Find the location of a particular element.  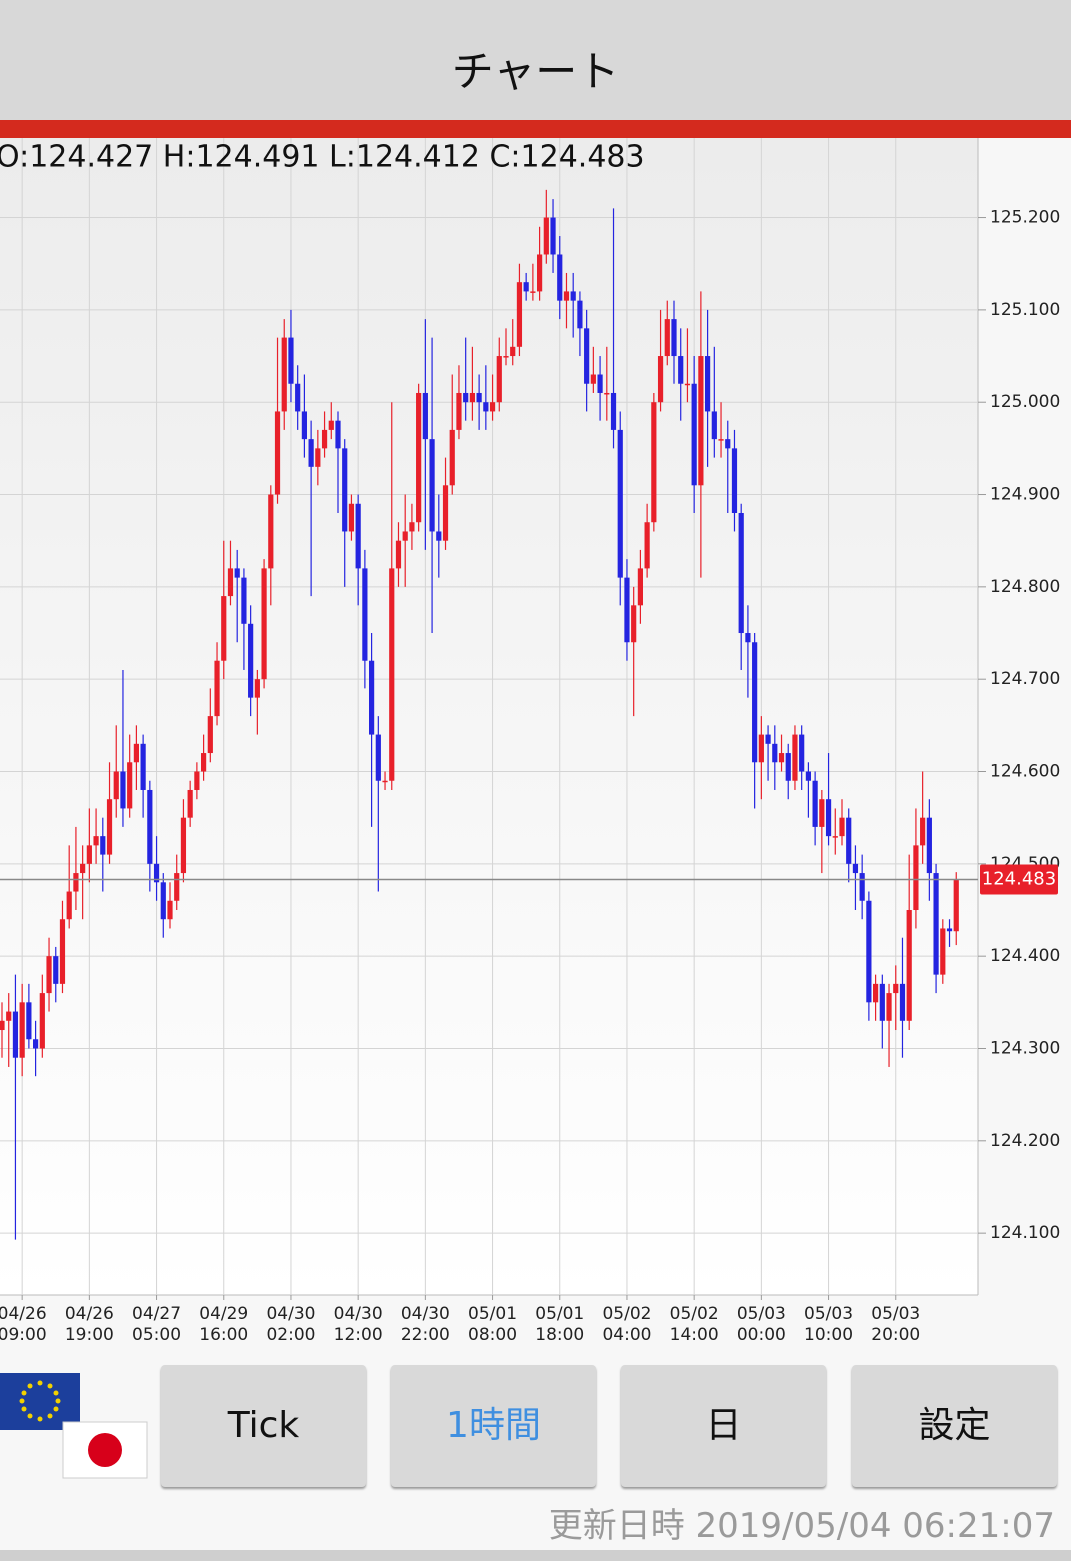

x-tick-label: 05/01 08:00 is located at coordinates (493, 1324).